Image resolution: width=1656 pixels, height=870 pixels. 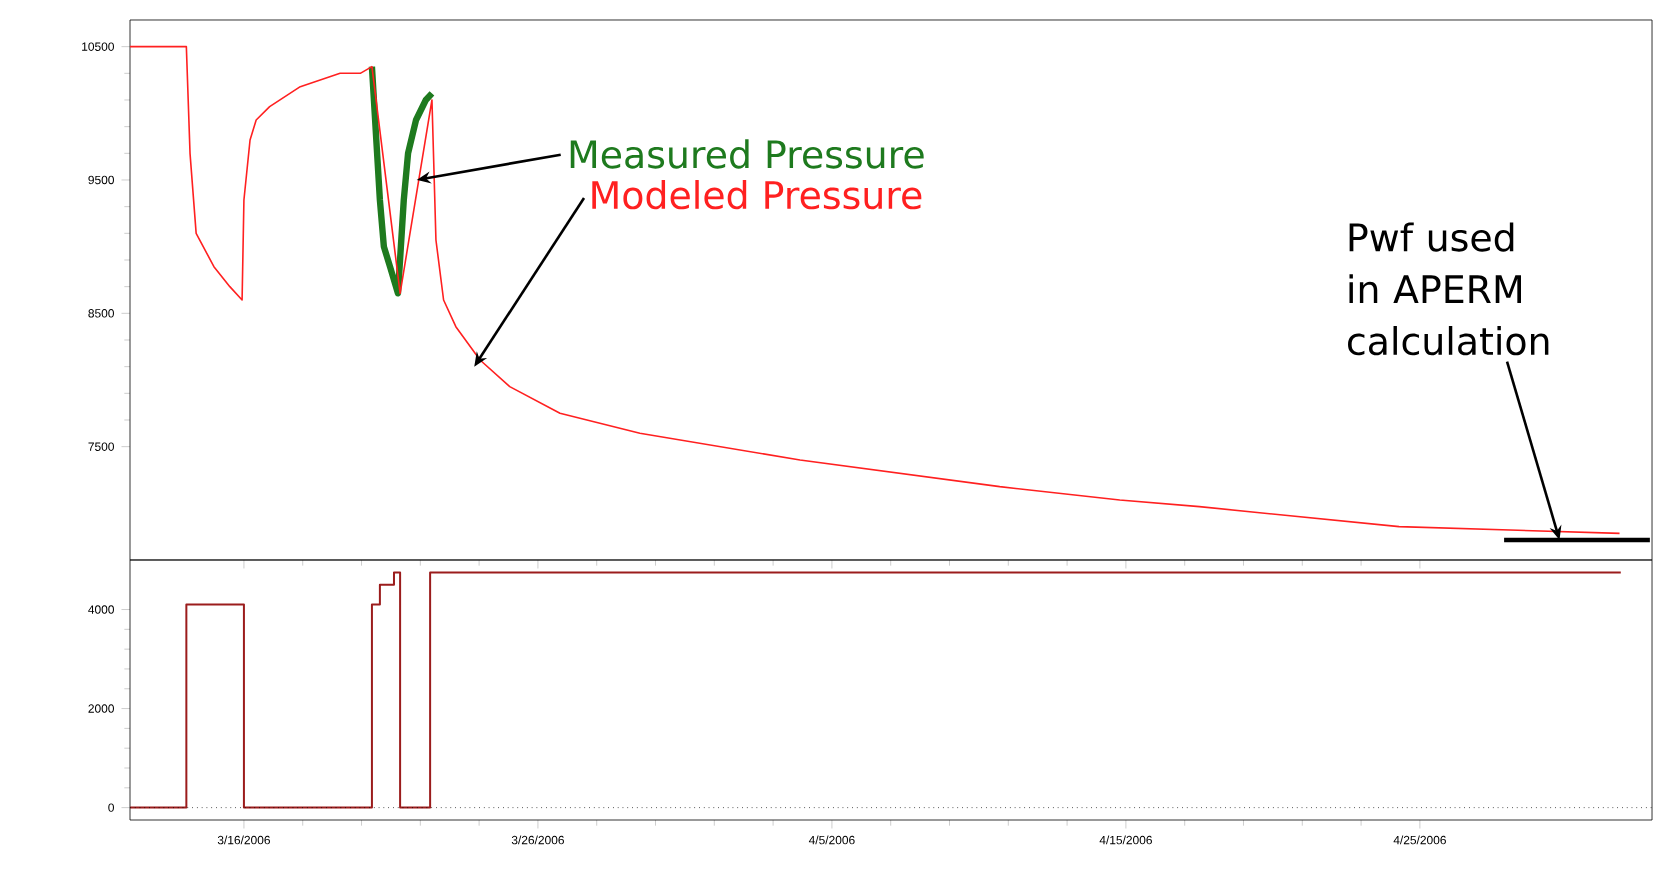 I want to click on line-series, so click(x=402, y=180).